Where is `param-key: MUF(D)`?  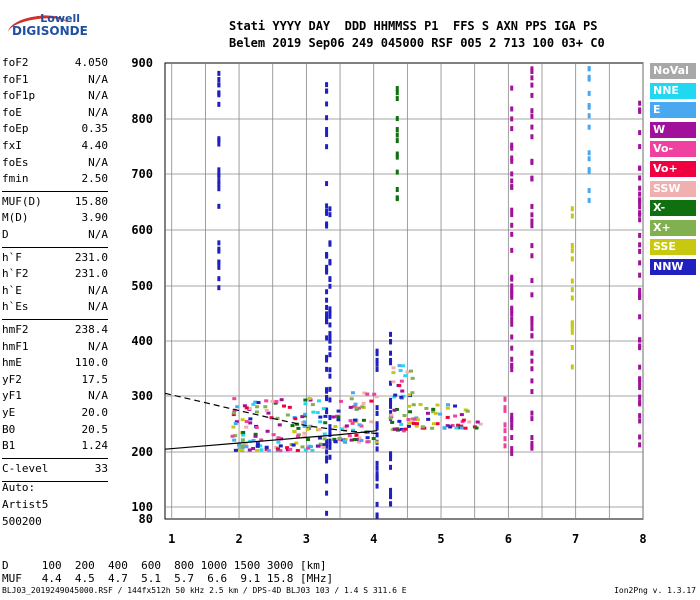
param-key: MUF(D) is located at coordinates (22, 201).